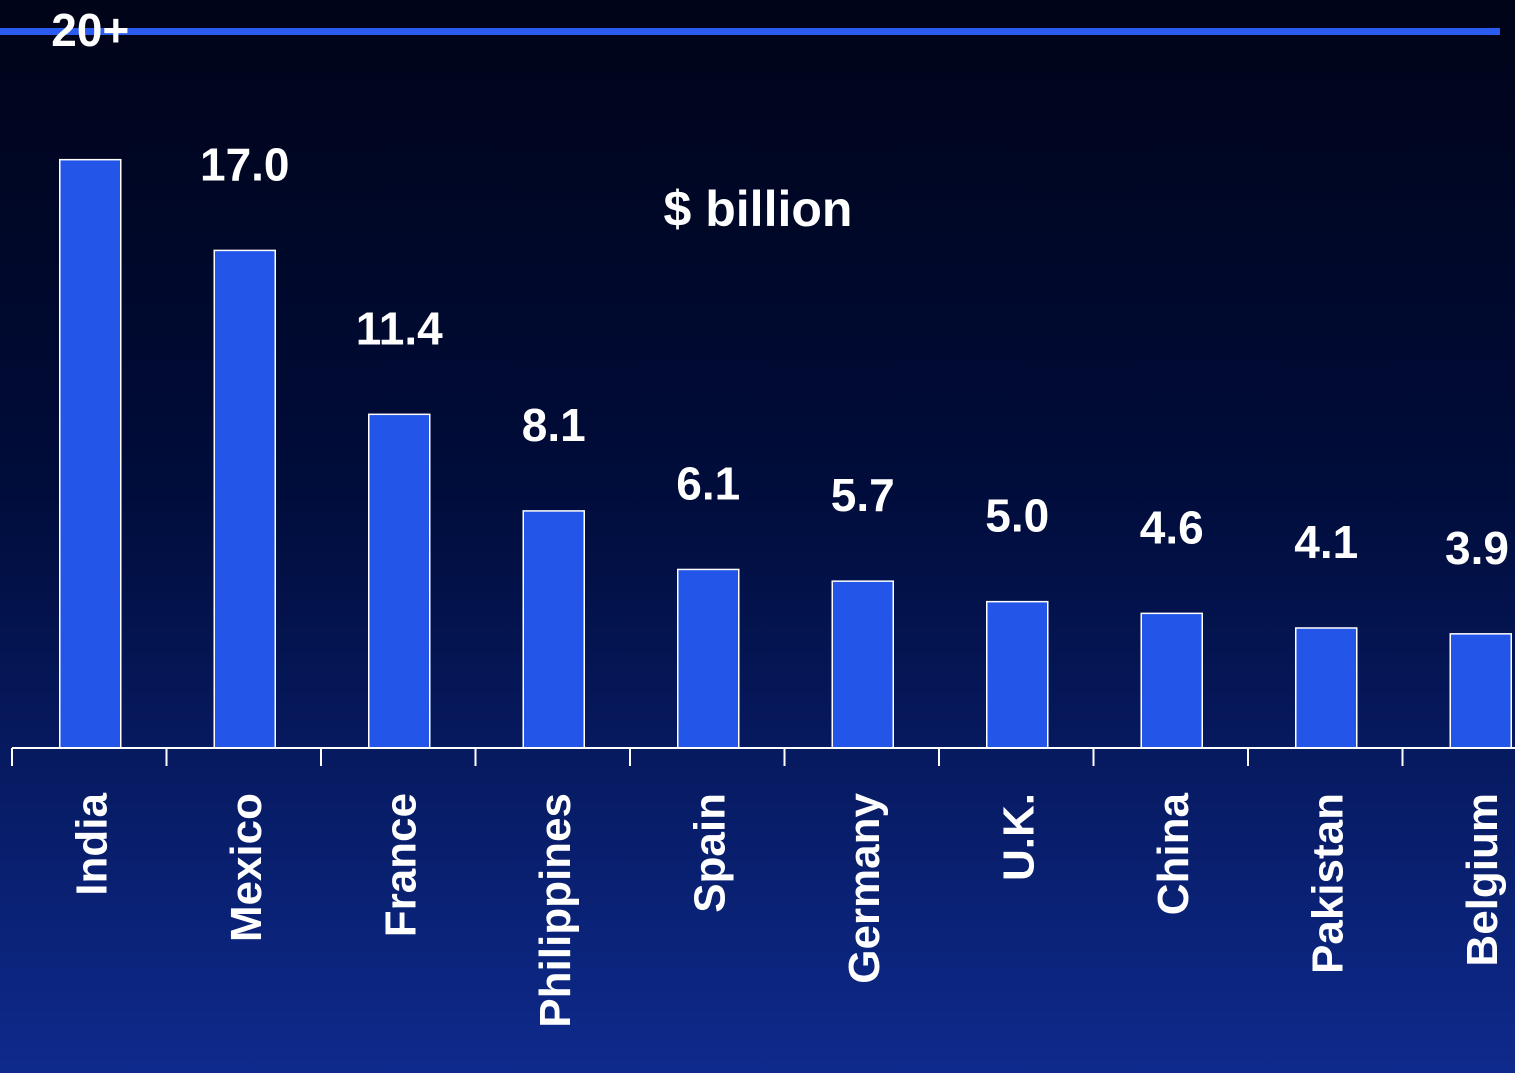 The height and width of the screenshot is (1073, 1515). Describe the element at coordinates (709, 853) in the screenshot. I see `category-label: Spain` at that location.